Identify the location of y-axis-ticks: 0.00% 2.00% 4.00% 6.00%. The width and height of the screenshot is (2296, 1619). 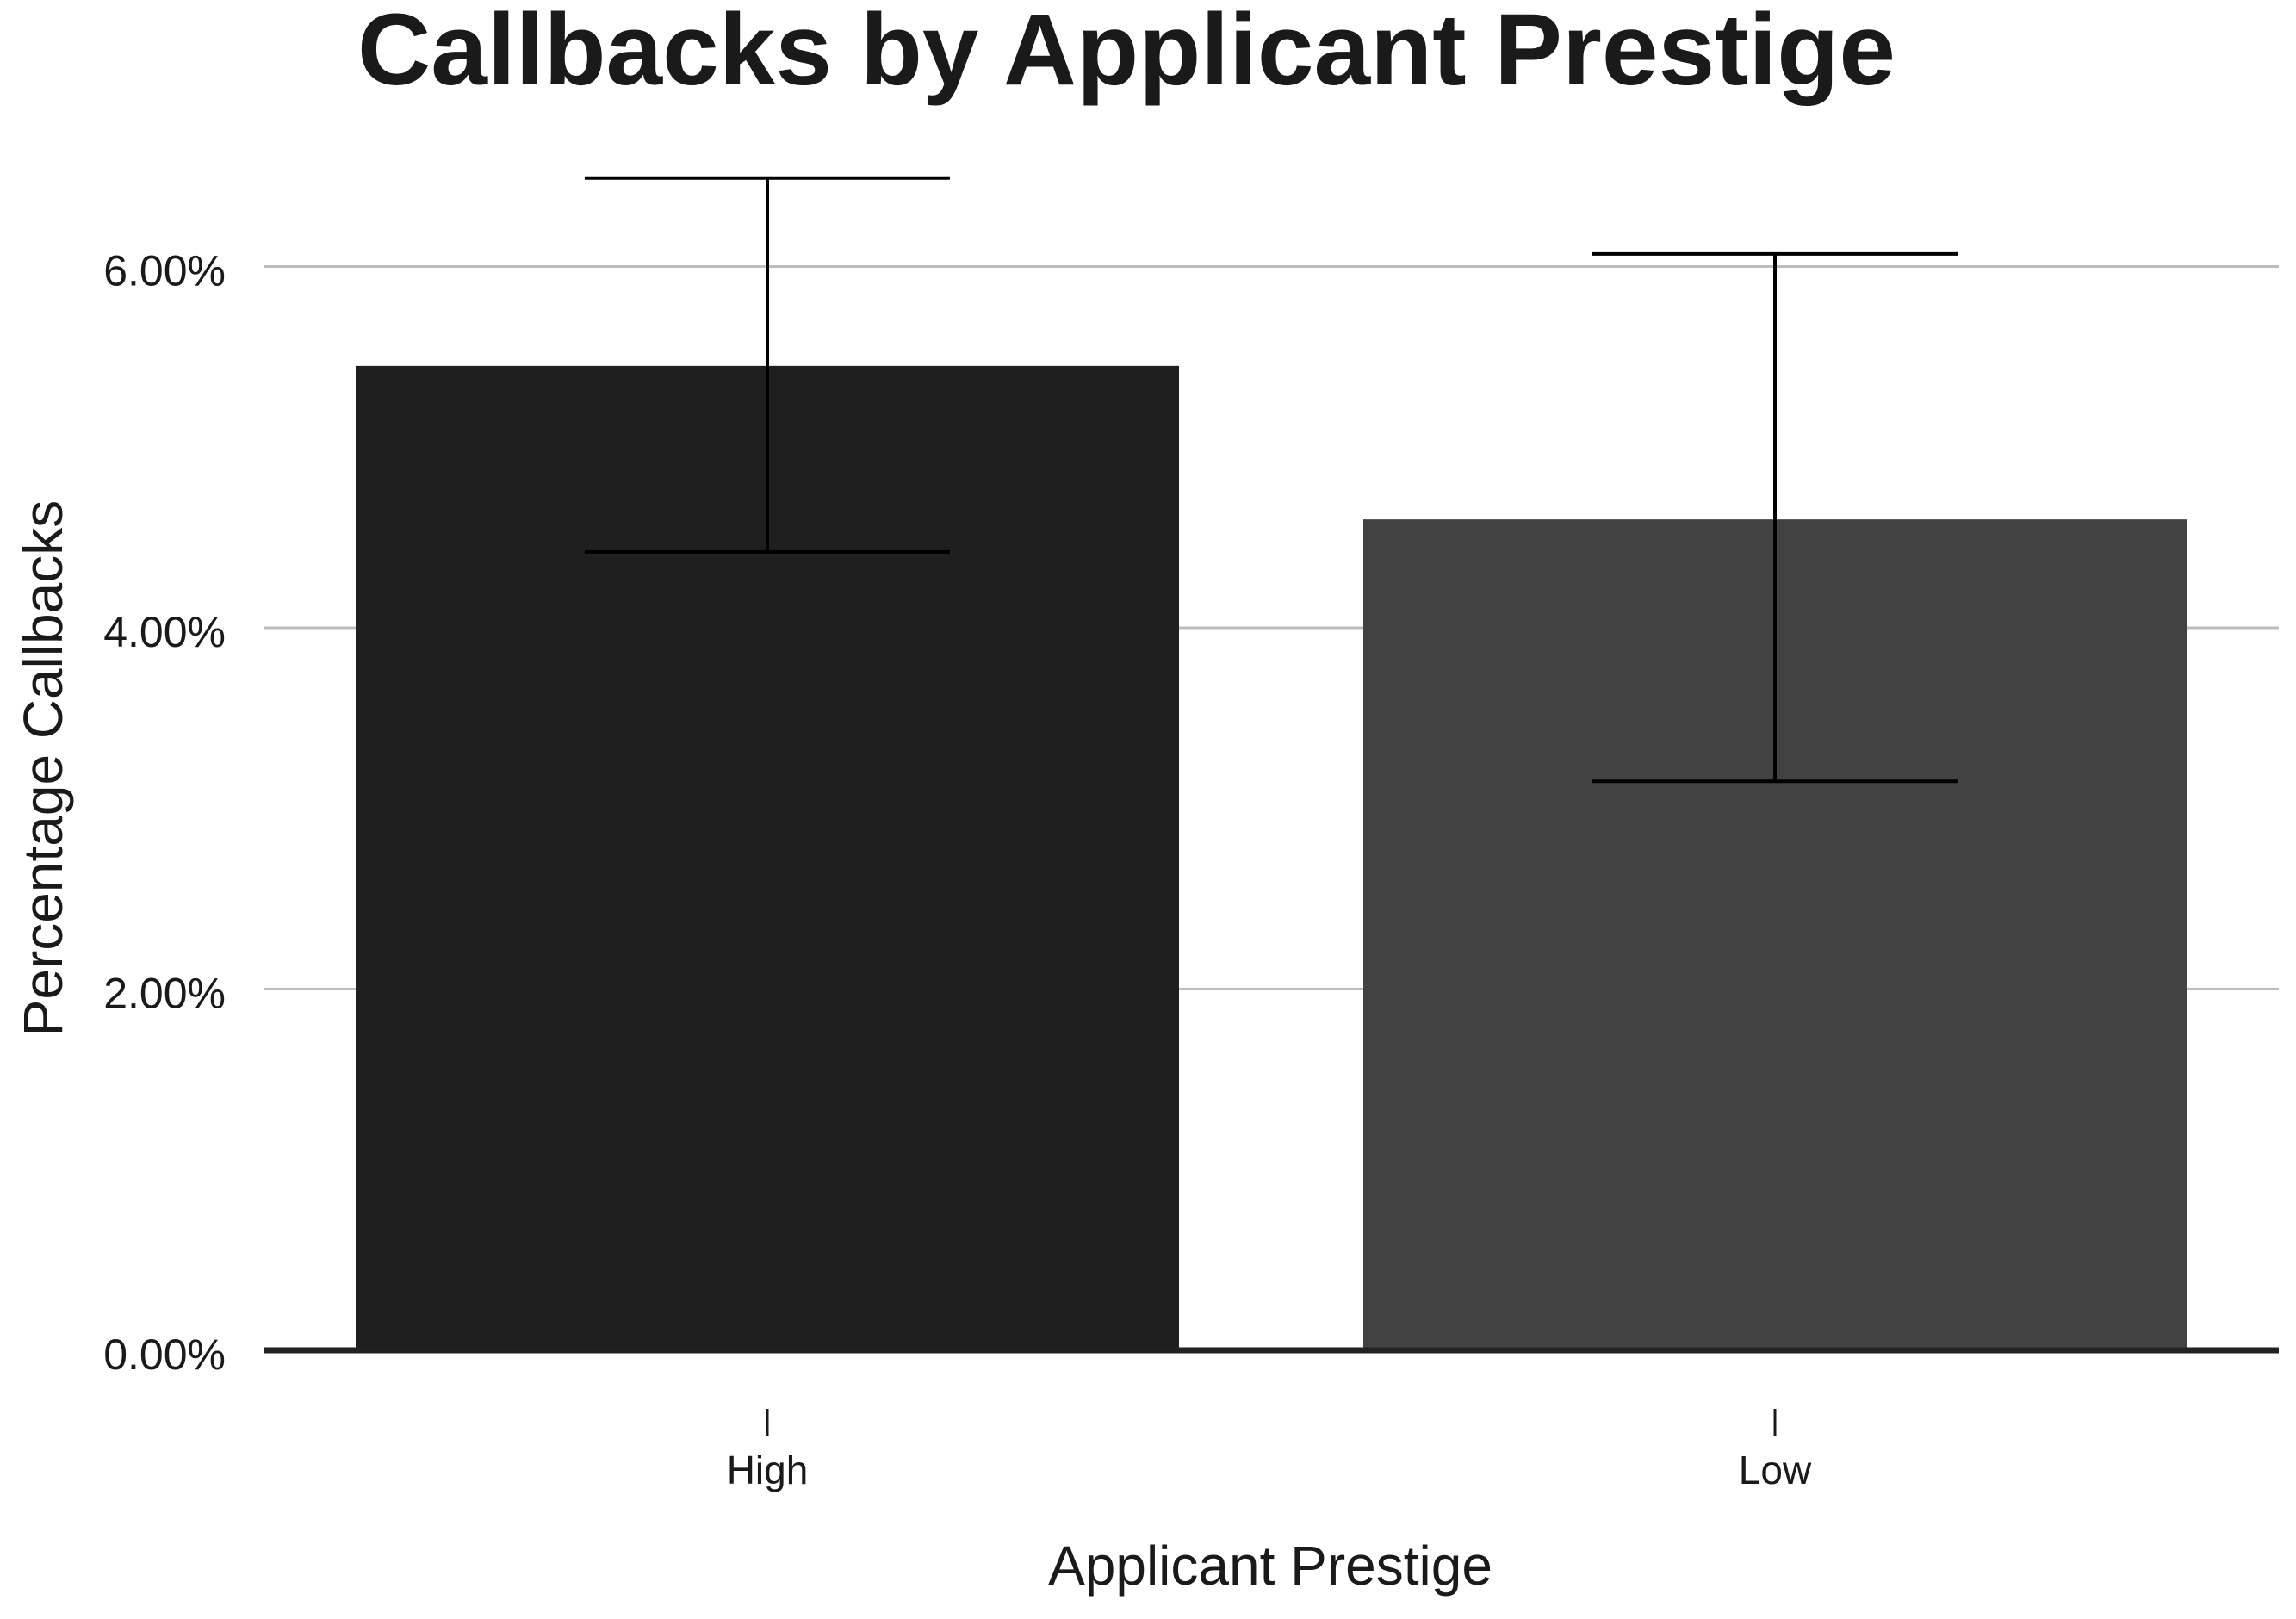
(164, 813).